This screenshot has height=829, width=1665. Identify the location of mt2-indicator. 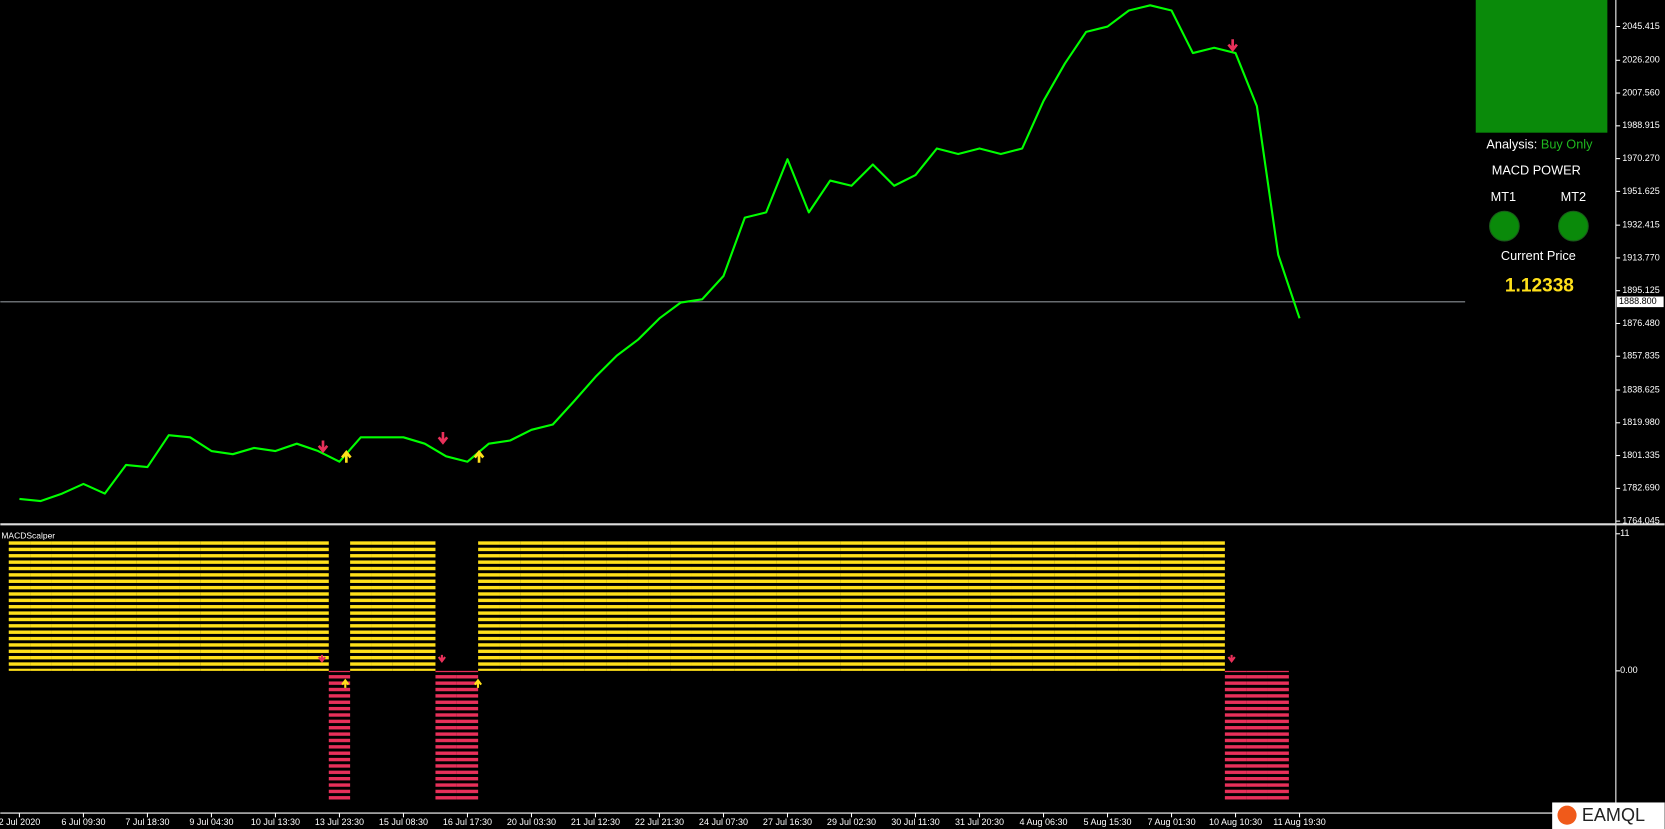
(1573, 226).